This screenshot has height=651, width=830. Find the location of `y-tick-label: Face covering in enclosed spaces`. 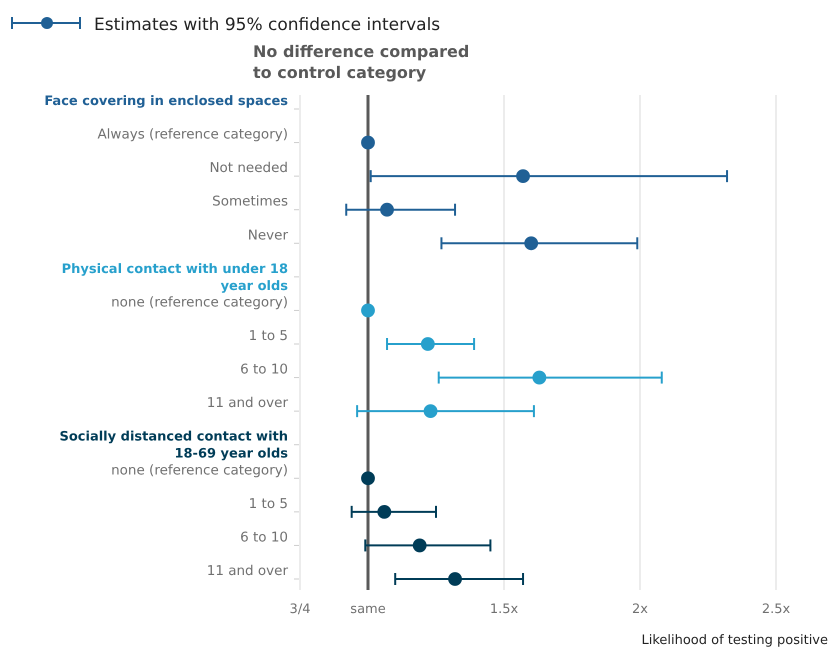

y-tick-label: Face covering in enclosed spaces is located at coordinates (166, 101).